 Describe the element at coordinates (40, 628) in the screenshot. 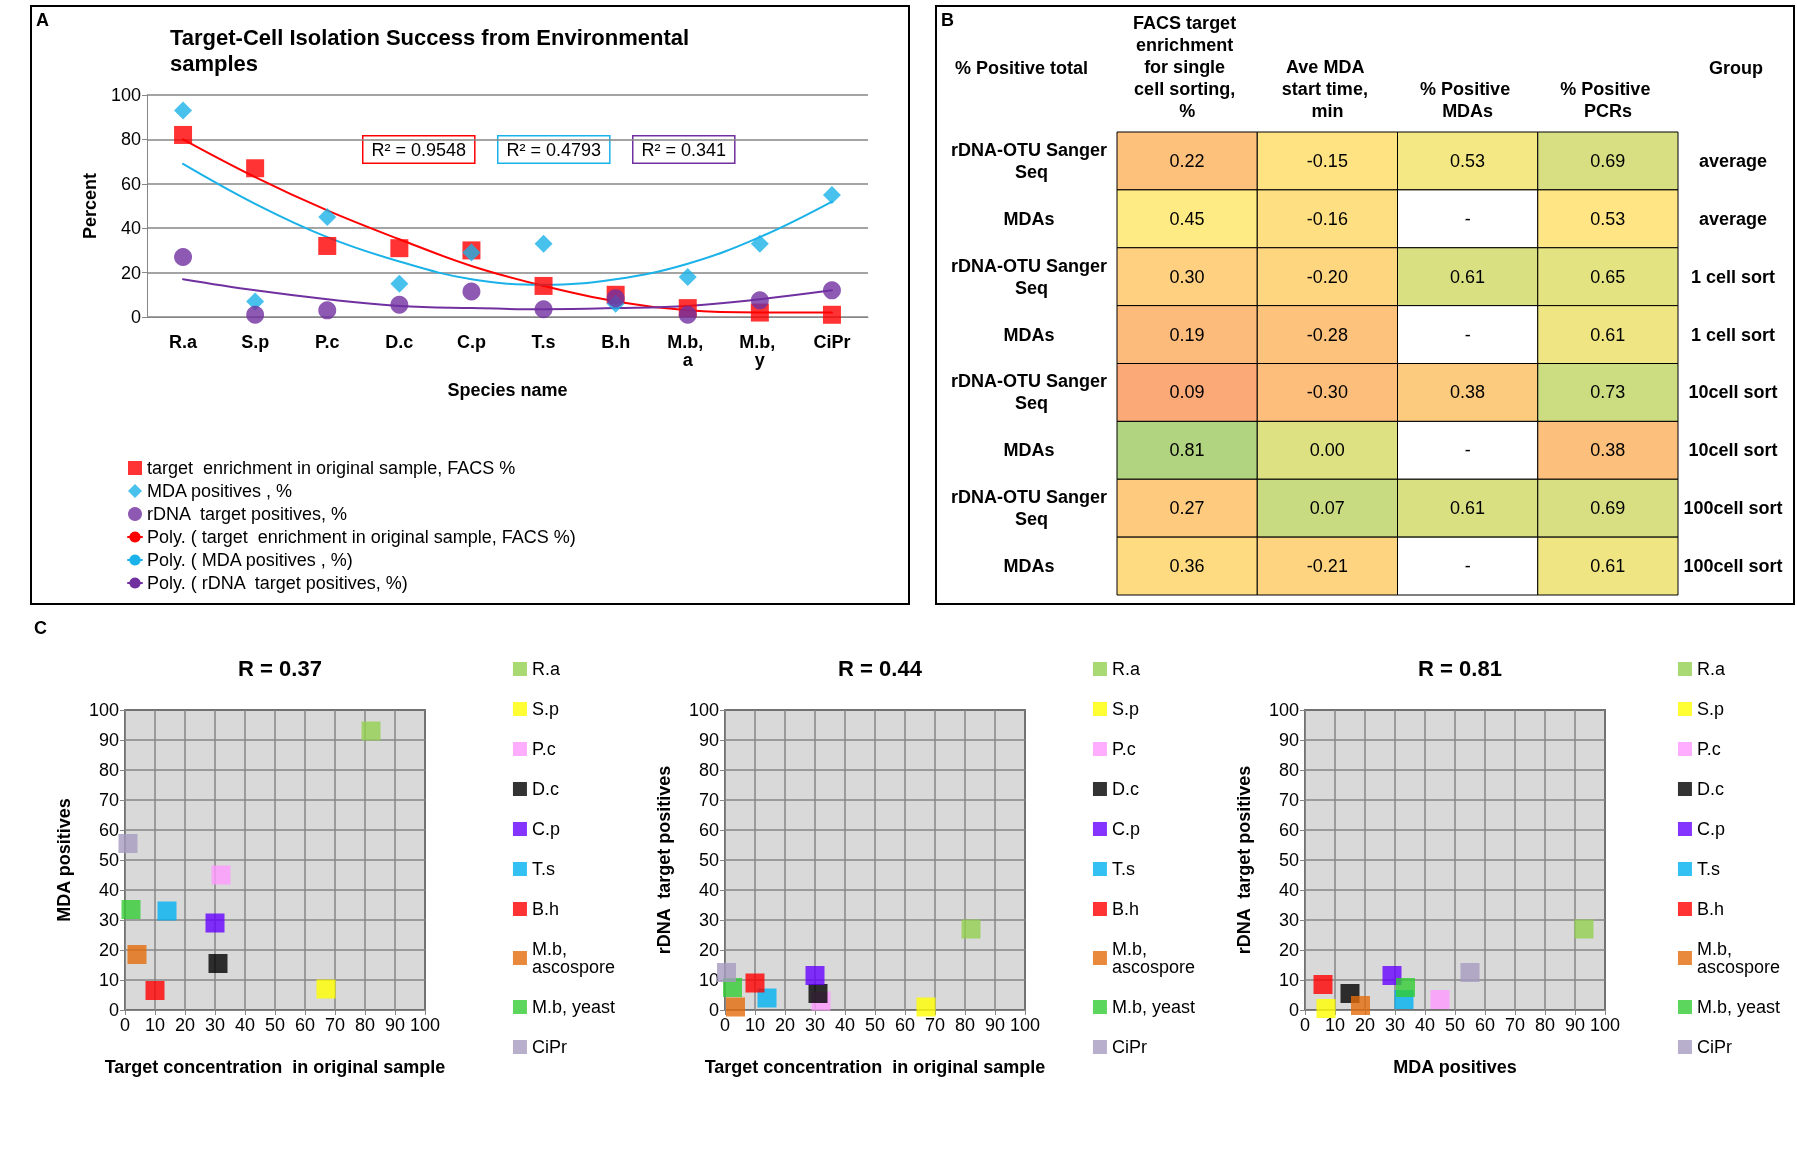

I see `text: C` at that location.